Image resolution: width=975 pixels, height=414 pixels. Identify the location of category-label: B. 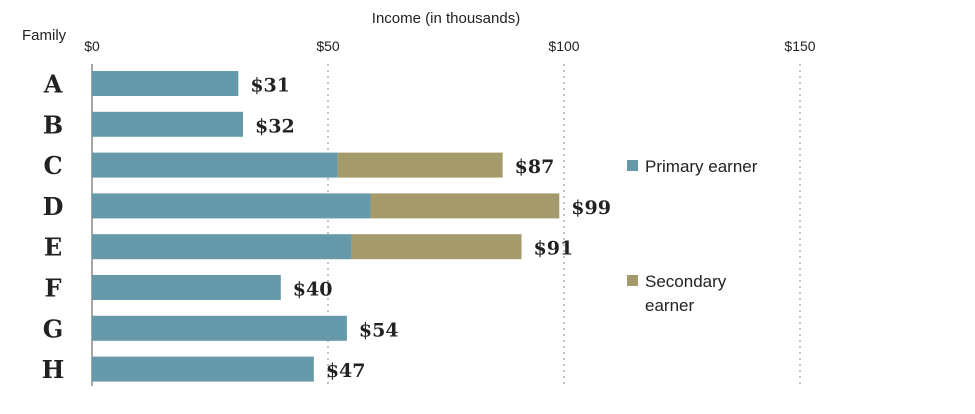
(53, 124).